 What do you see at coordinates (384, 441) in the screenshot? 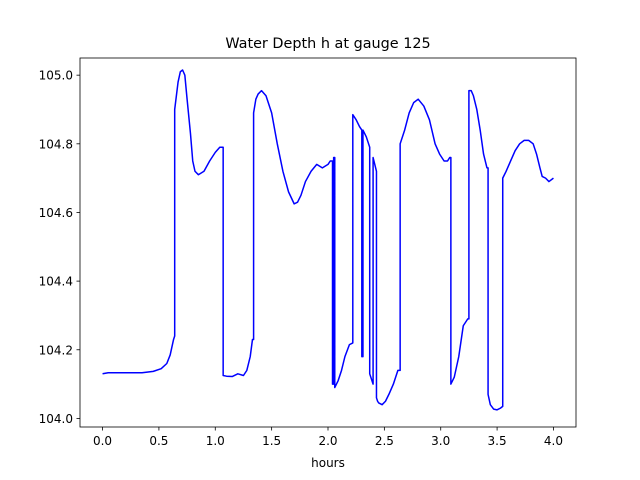
I see `x-tick-label: 2.5` at bounding box center [384, 441].